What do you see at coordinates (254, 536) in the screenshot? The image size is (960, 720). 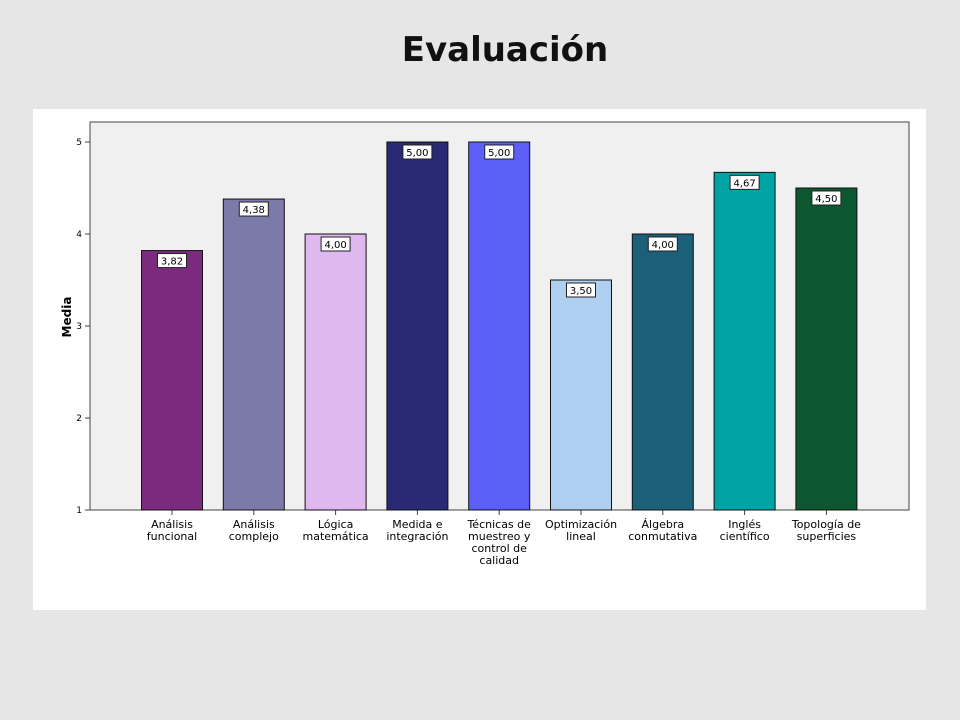 I see `category-label: complejo` at bounding box center [254, 536].